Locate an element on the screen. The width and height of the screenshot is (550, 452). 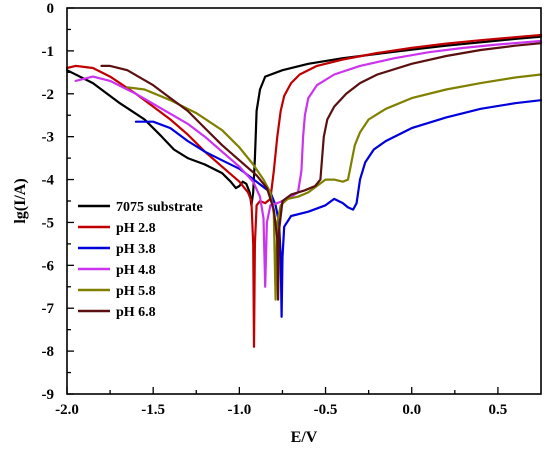
x-tick-label: -1.0 is located at coordinates (239, 410).